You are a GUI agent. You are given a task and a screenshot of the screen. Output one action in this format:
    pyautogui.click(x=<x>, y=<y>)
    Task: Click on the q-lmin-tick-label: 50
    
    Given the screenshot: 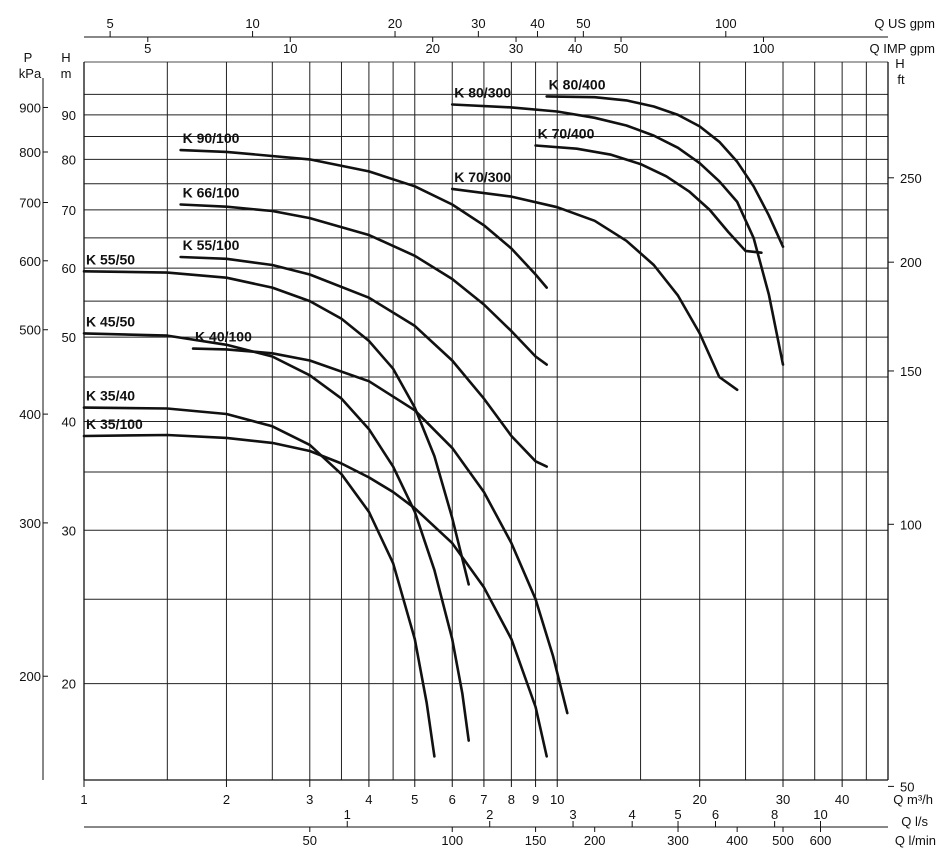 What is the action you would take?
    pyautogui.click(x=310, y=840)
    